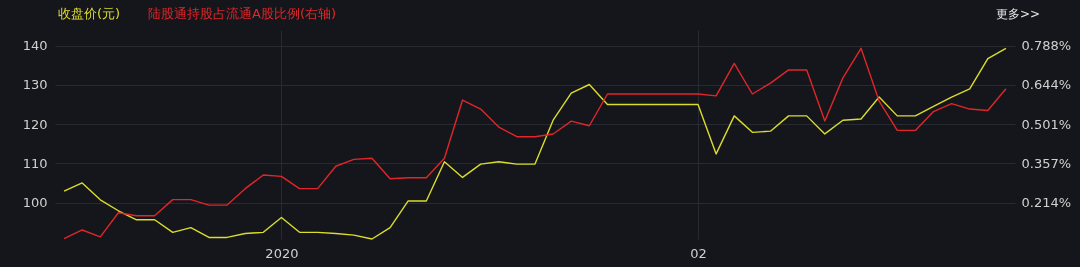 The image size is (1080, 267). What do you see at coordinates (1046, 85) in the screenshot?
I see `y2-tick-label: 0.644%` at bounding box center [1046, 85].